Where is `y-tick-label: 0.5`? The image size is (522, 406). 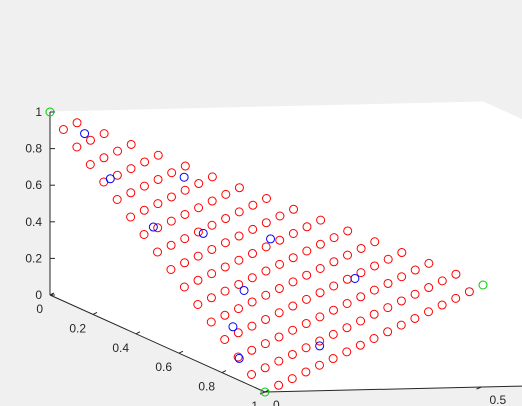 y-tick-label: 0.5 is located at coordinates (498, 399).